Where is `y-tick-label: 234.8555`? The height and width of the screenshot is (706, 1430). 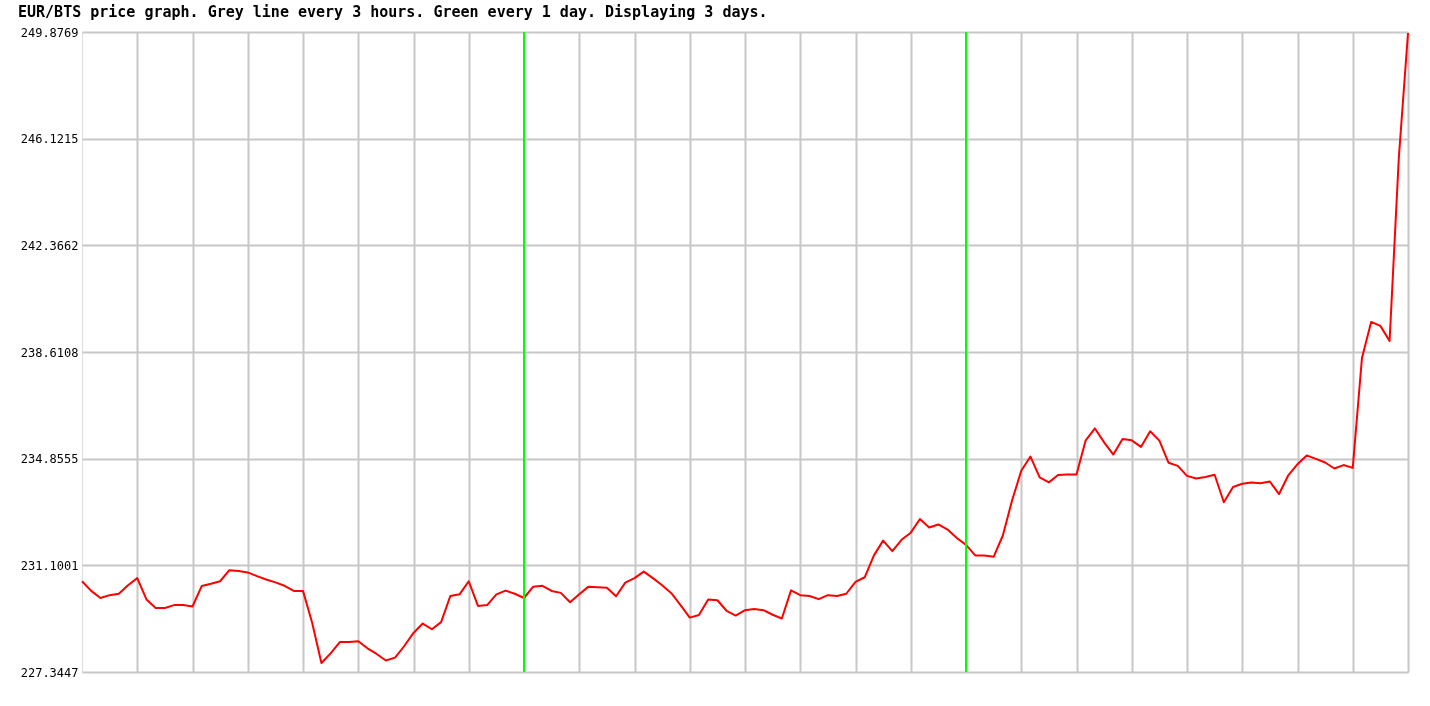
y-tick-label: 234.8555 is located at coordinates (49, 459).